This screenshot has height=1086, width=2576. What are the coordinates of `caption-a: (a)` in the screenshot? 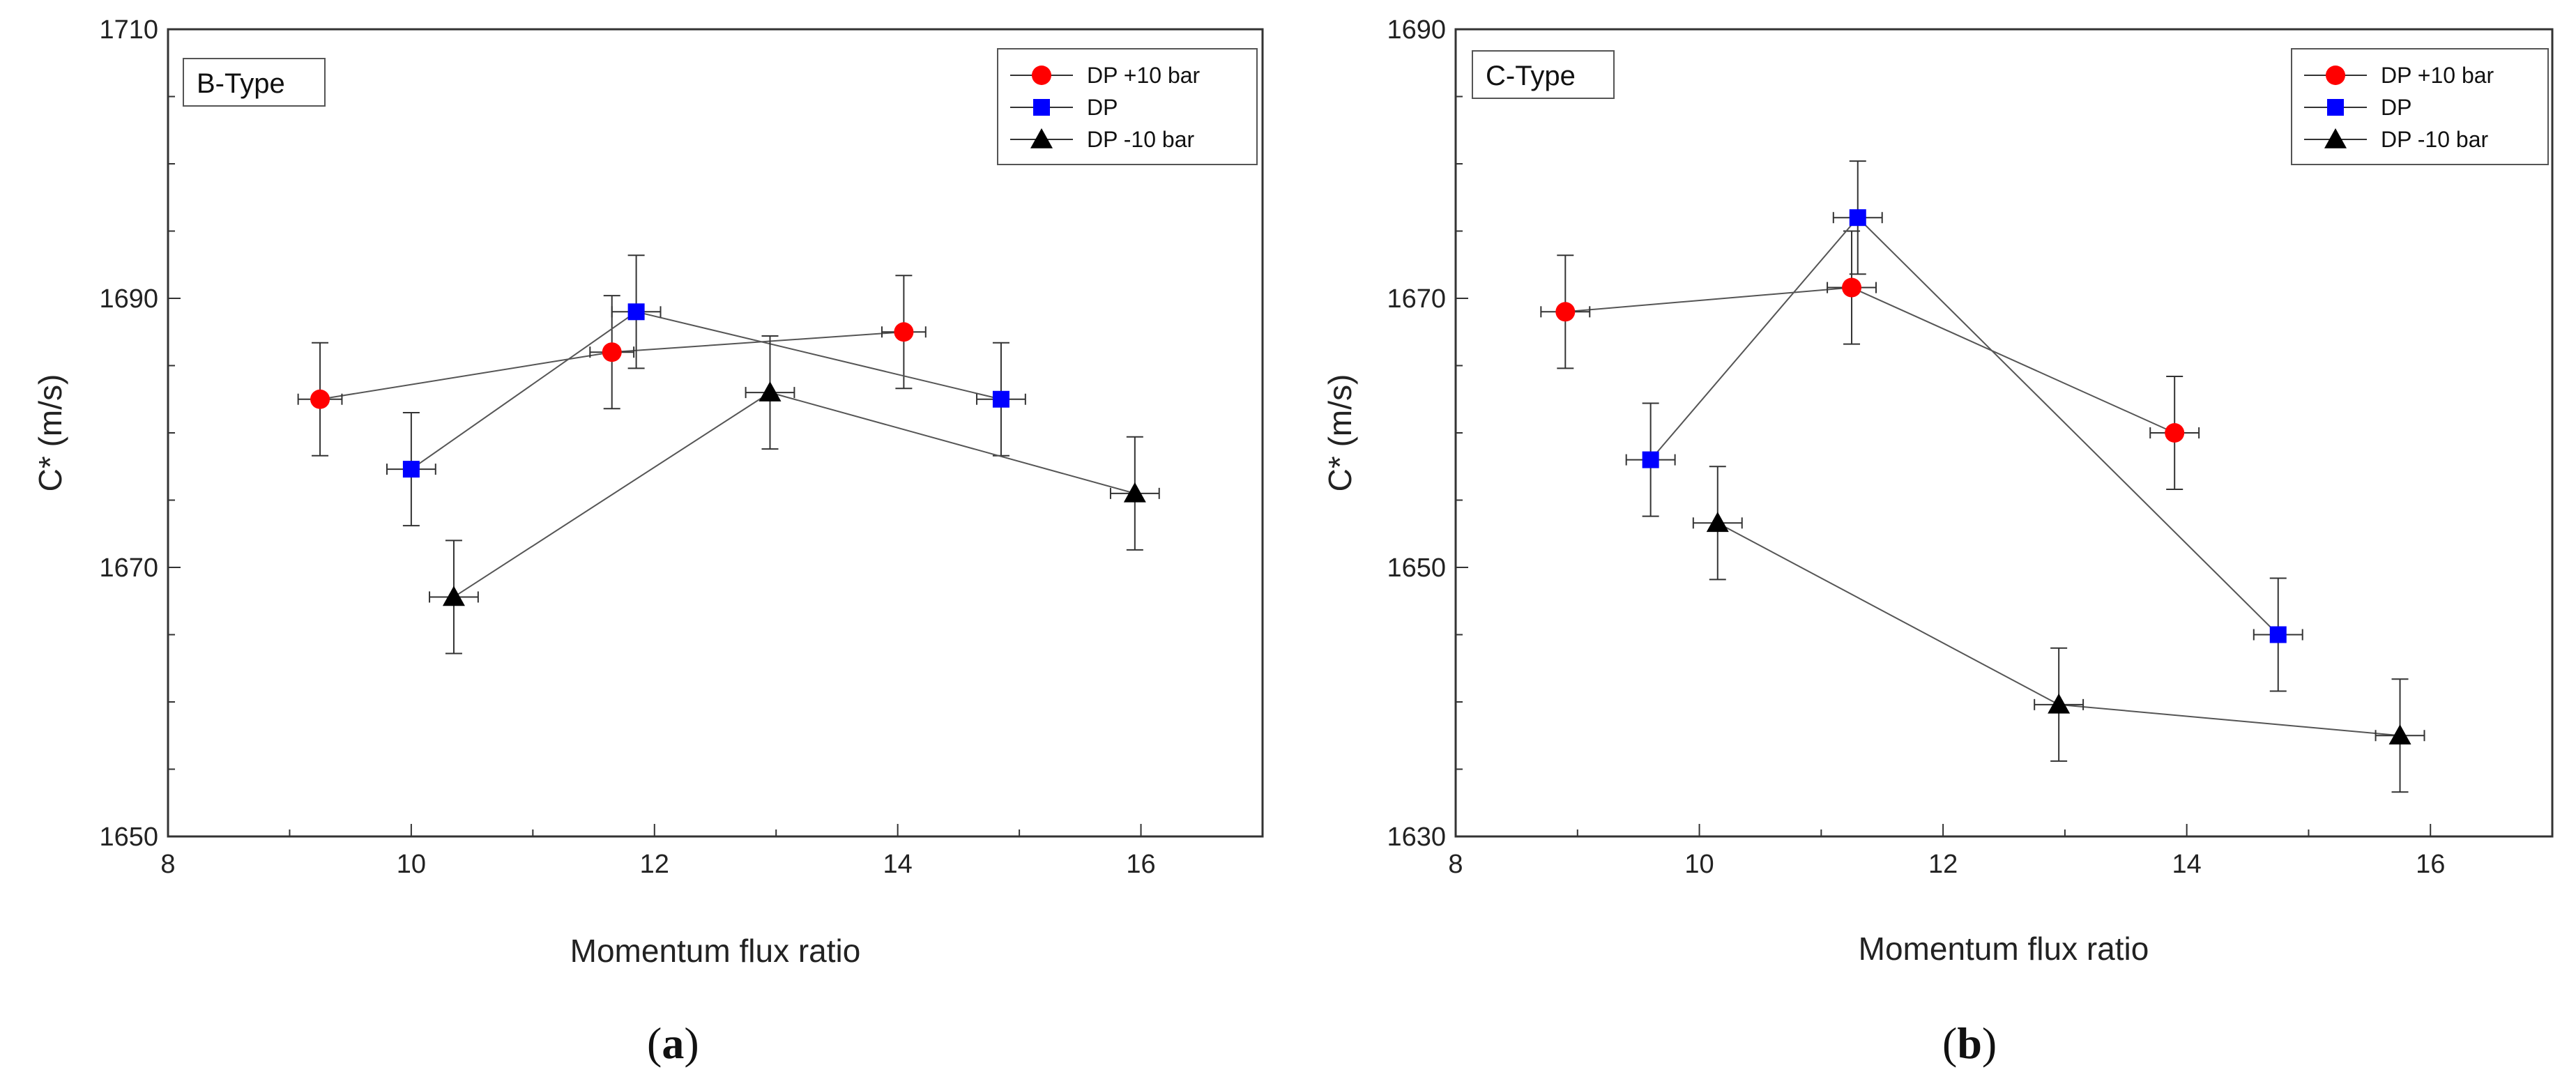 It's located at (673, 1043).